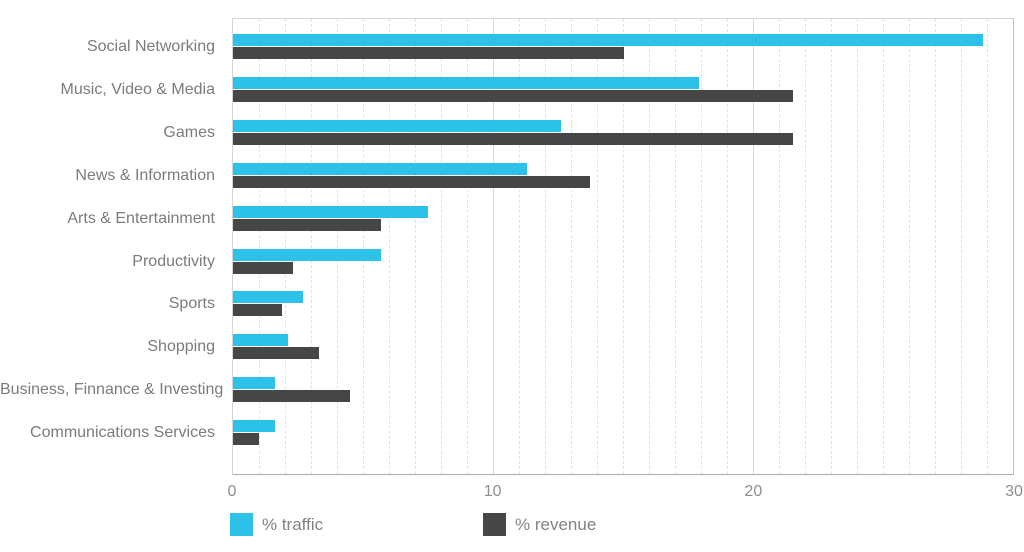 This screenshot has height=552, width=1024. I want to click on chart-row: Social Networking, so click(507, 46).